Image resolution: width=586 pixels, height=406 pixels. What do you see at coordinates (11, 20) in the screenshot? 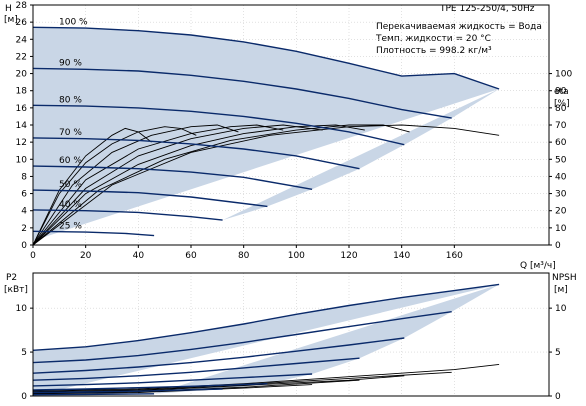
I see `head-unit-label: [м]` at bounding box center [11, 20].